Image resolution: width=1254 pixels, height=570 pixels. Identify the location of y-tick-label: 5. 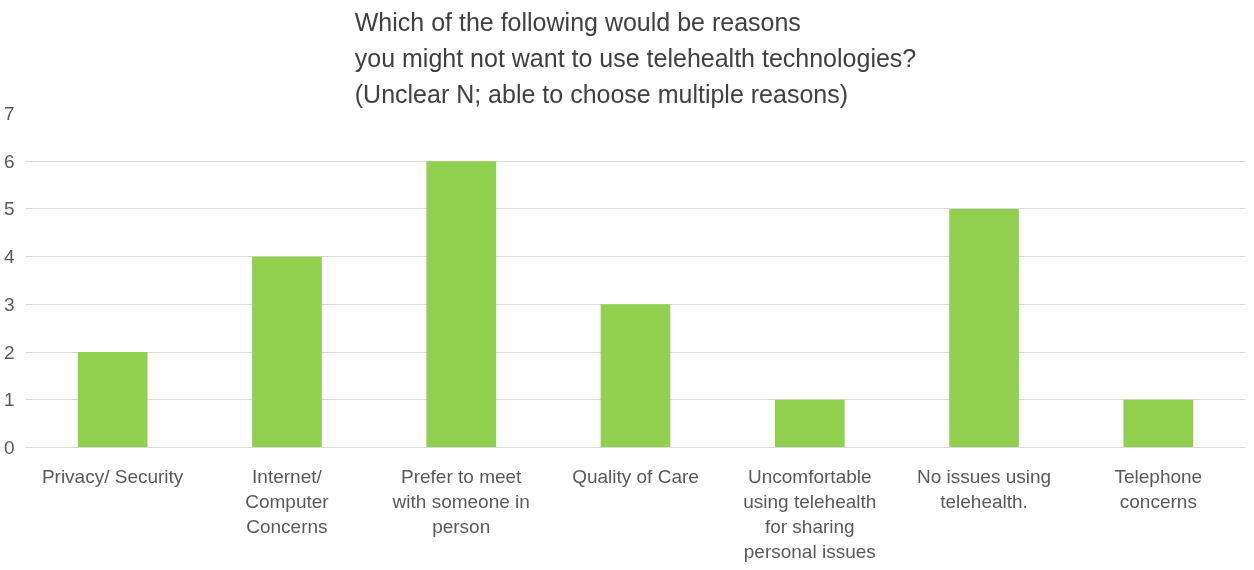
(9, 209).